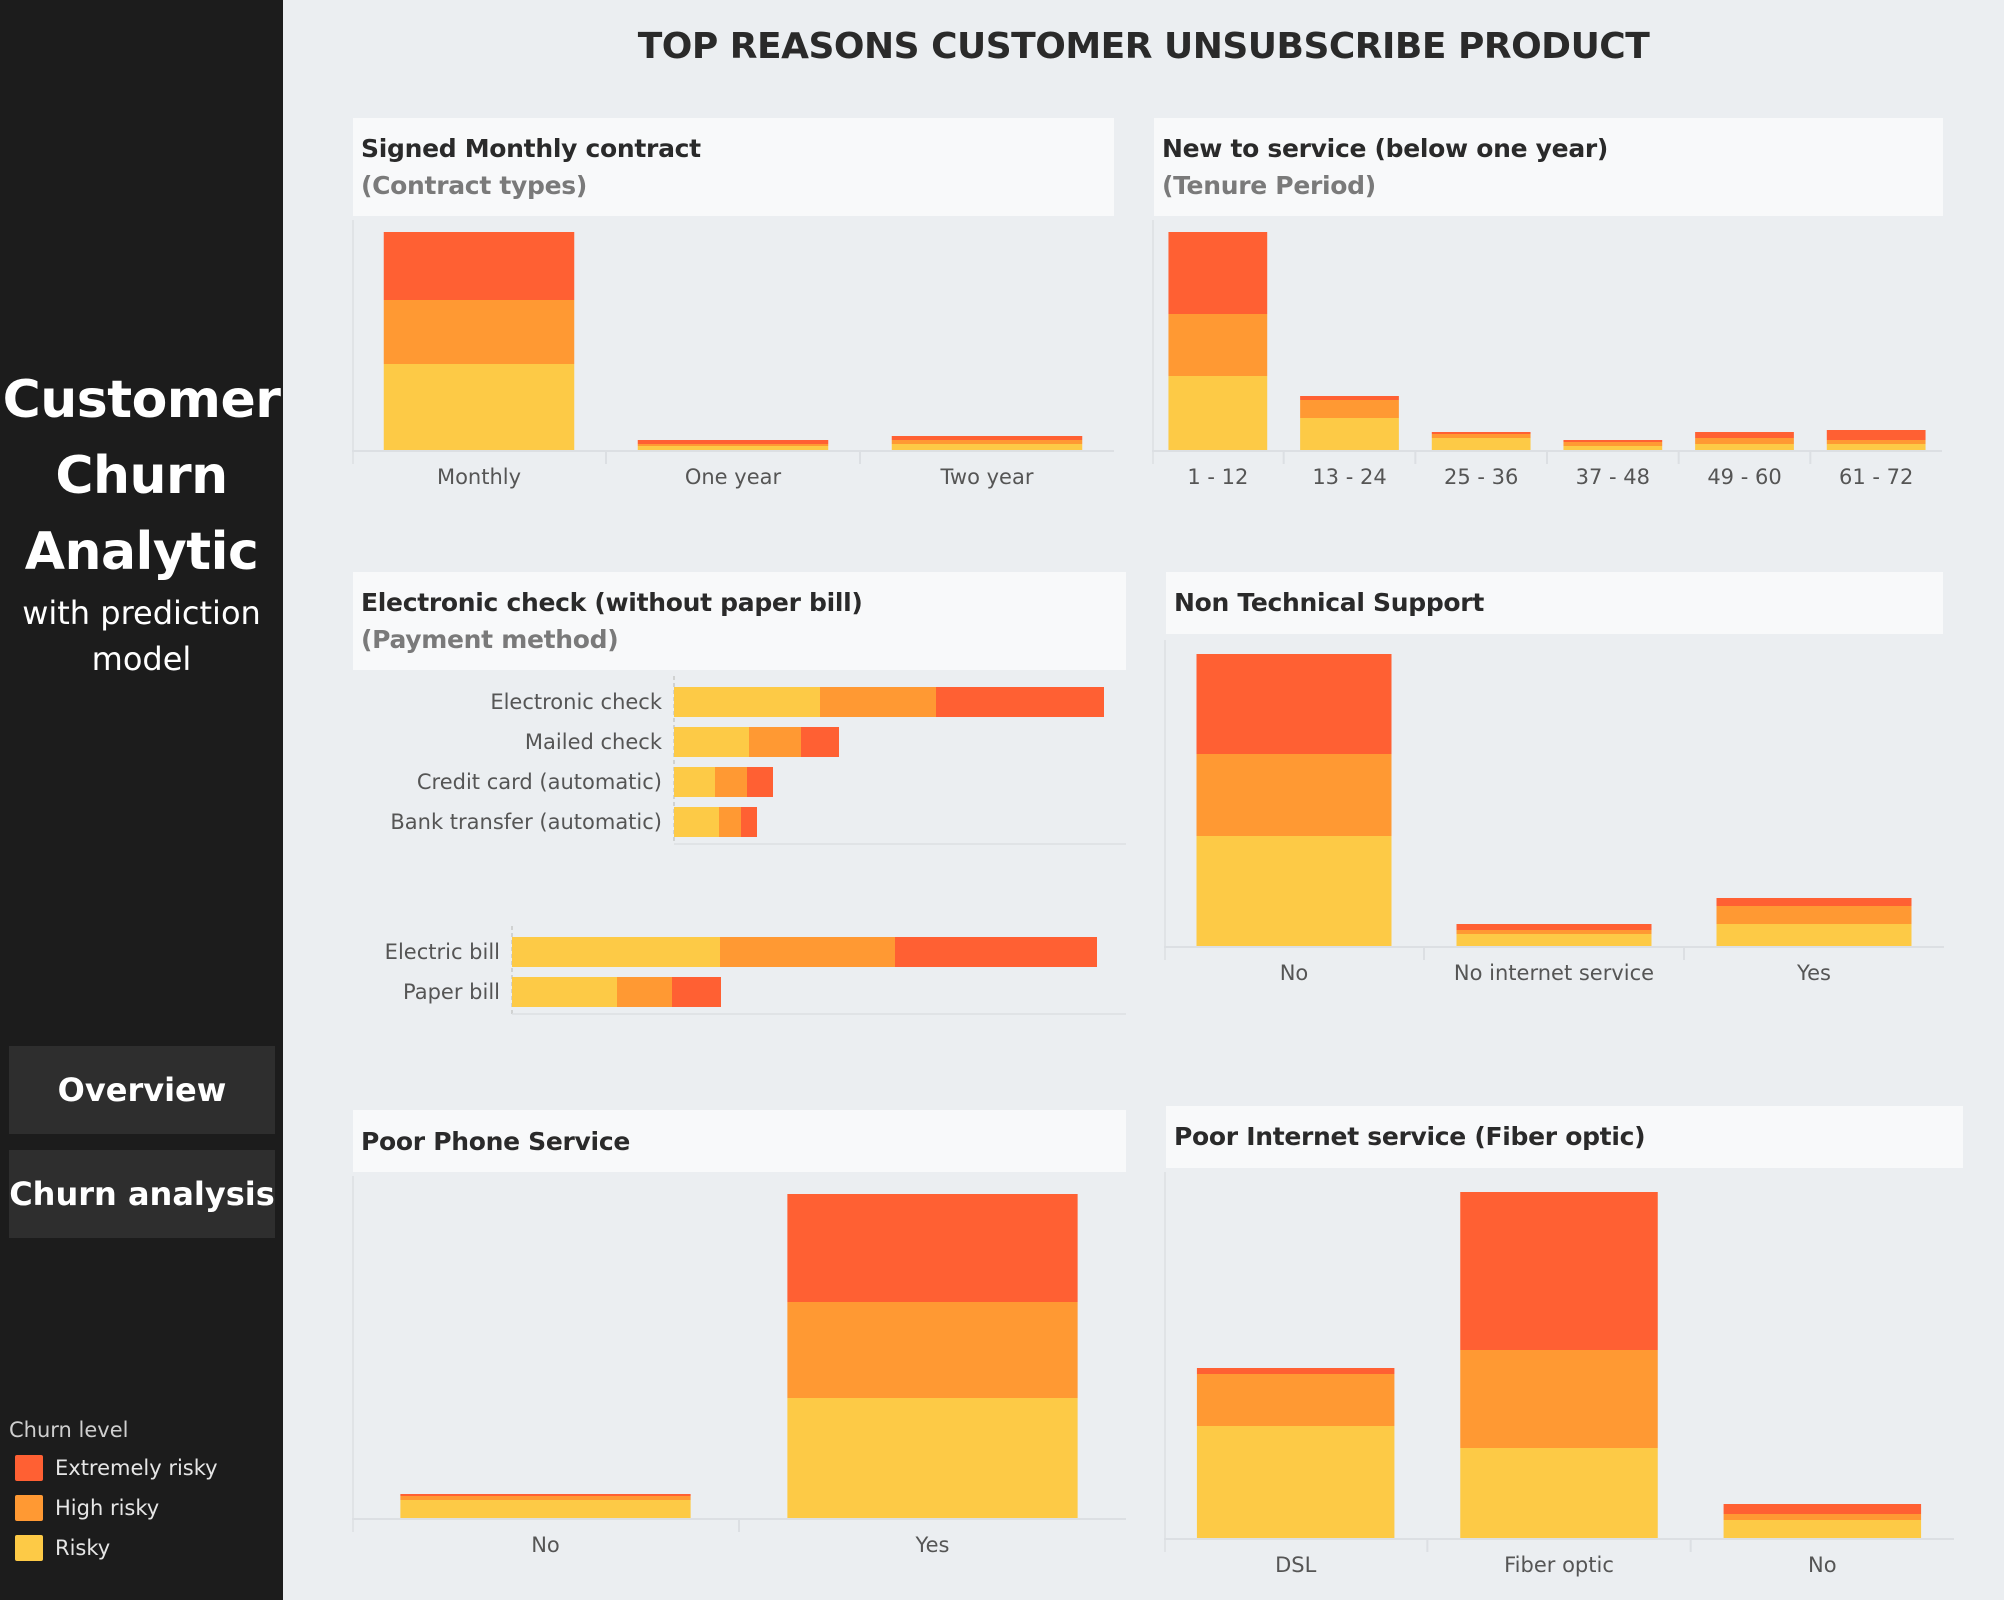  I want to click on bar-segment-no-internet-service-extremely-risky, so click(1554, 927).